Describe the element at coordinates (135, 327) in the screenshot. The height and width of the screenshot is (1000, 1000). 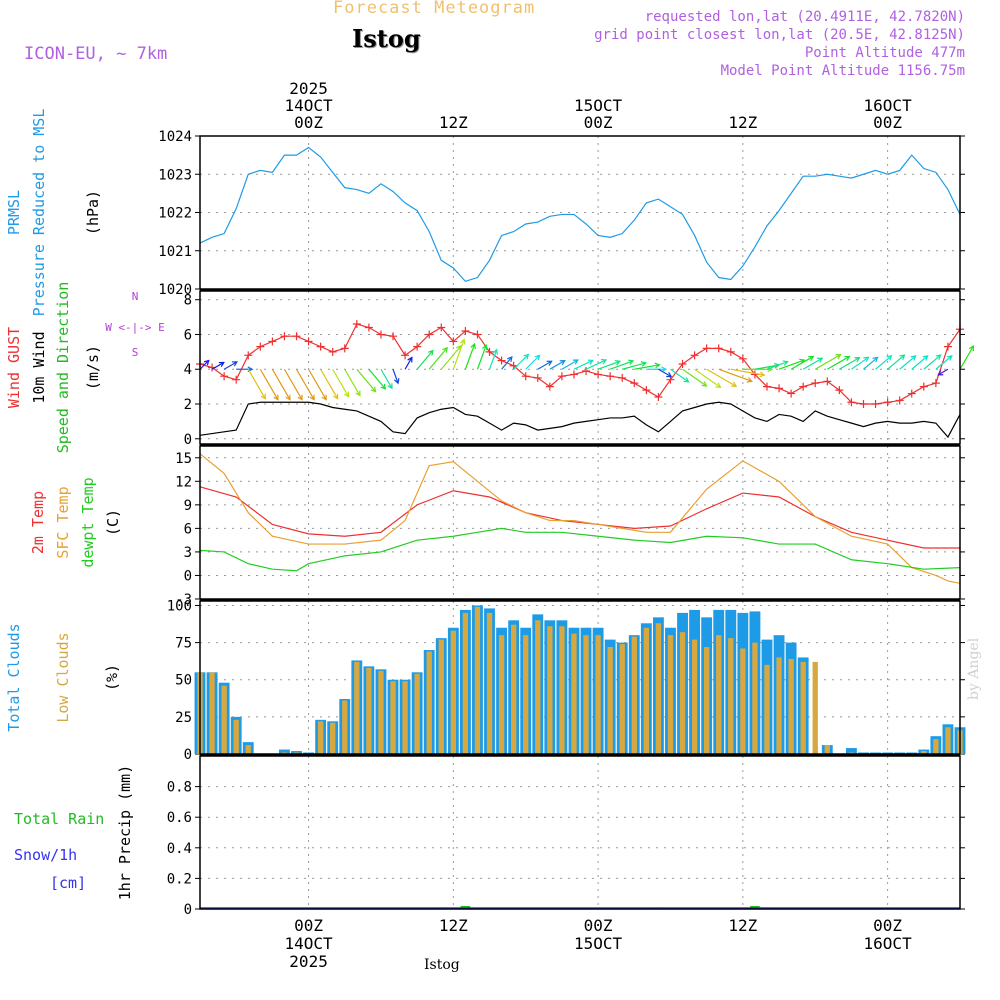
I see `compass-we: W <-|-> E` at that location.